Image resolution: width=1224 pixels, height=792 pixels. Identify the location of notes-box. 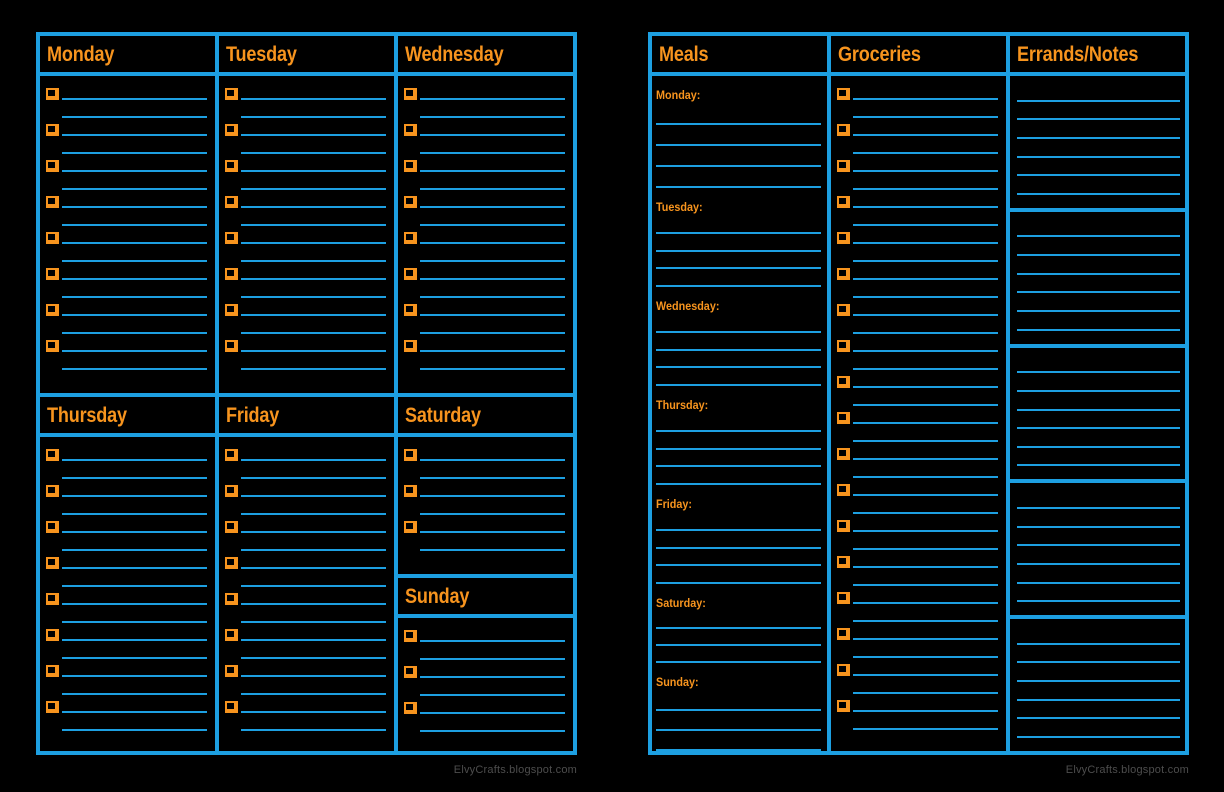
(1097, 685).